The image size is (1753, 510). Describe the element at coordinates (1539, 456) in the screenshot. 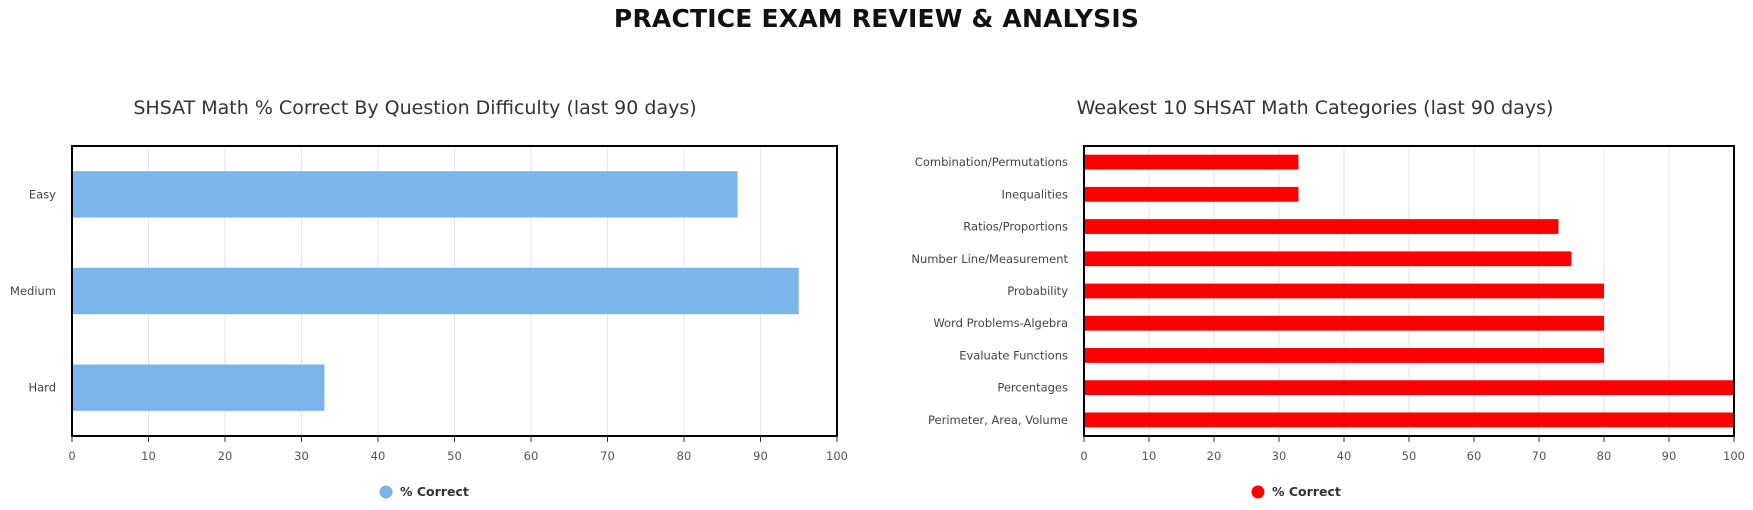

I see `category-tick-label: 70` at that location.